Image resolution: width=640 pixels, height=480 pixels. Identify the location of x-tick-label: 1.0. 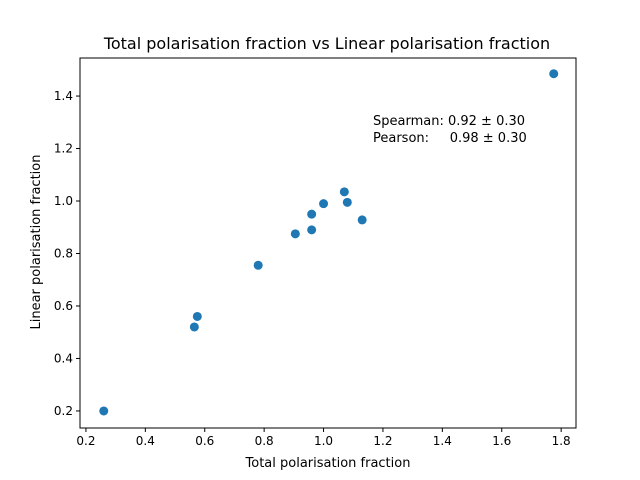
(323, 441).